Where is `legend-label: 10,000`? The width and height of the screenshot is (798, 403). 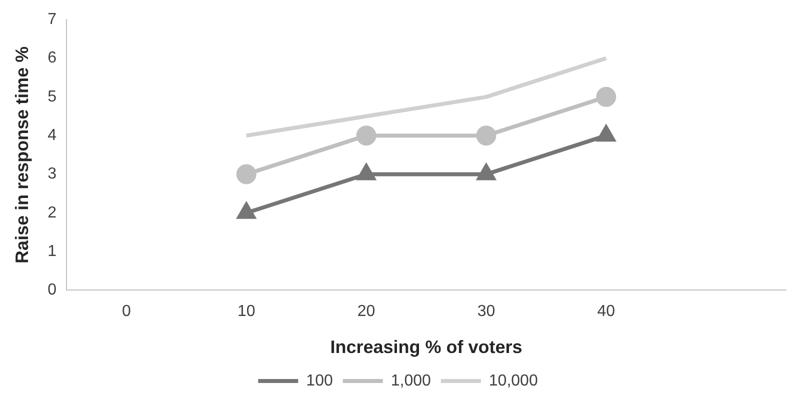
legend-label: 10,000 is located at coordinates (513, 381).